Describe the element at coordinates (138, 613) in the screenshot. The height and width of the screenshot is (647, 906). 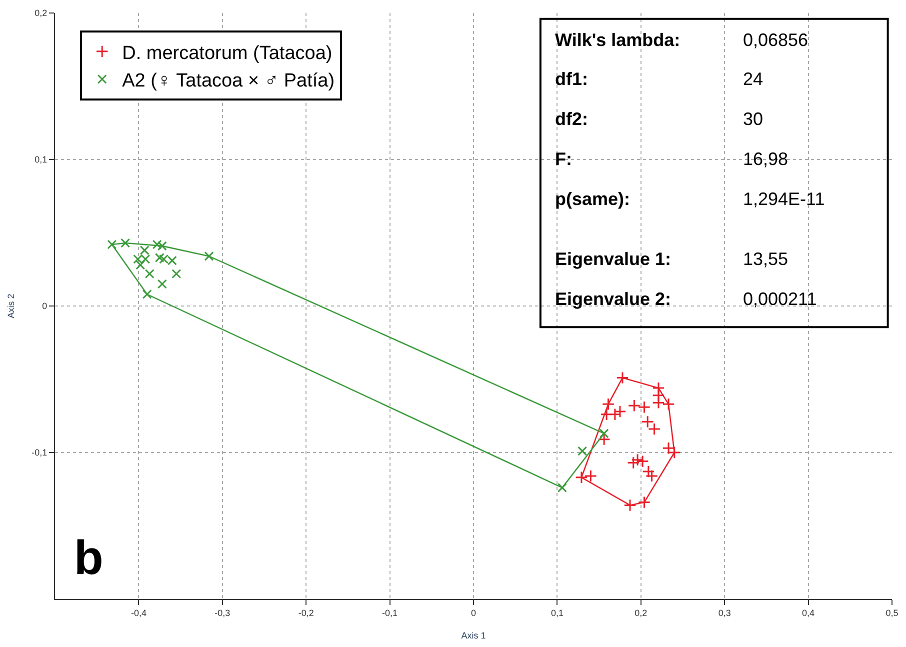
I see `x-tick-label: -0,4` at that location.